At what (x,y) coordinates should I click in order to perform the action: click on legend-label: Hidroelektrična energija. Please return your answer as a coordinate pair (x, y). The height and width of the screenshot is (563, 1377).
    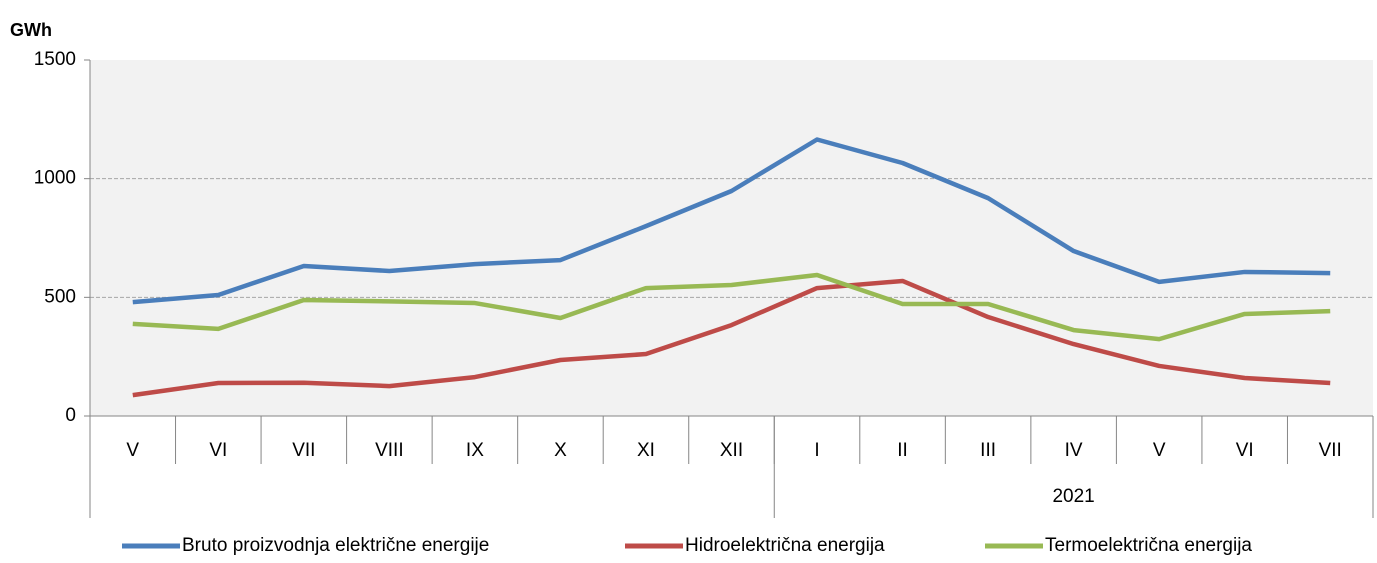
    Looking at the image, I should click on (785, 545).